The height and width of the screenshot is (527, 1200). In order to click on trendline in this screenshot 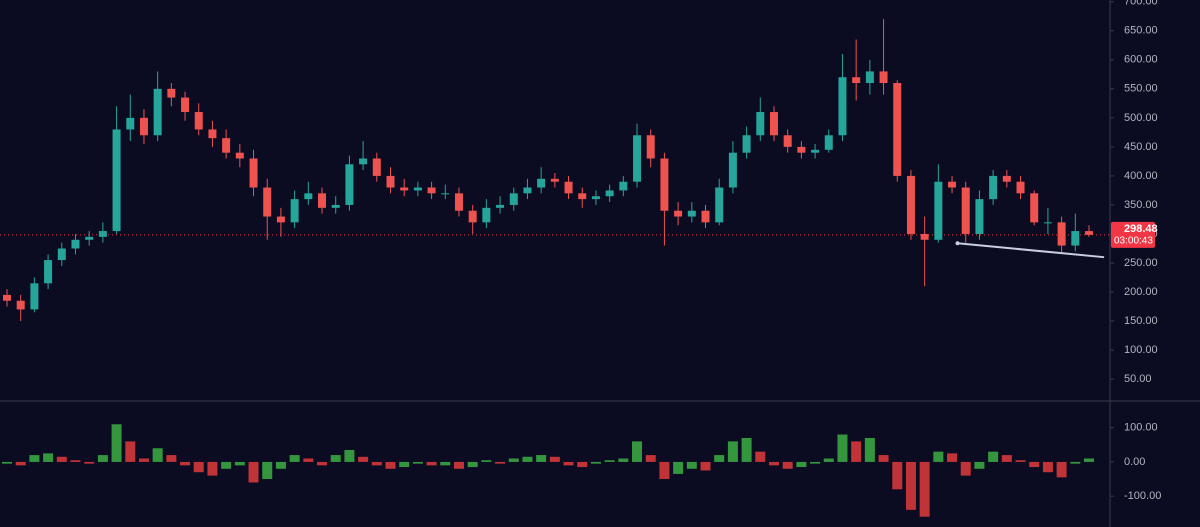, I will do `click(1031, 250)`.